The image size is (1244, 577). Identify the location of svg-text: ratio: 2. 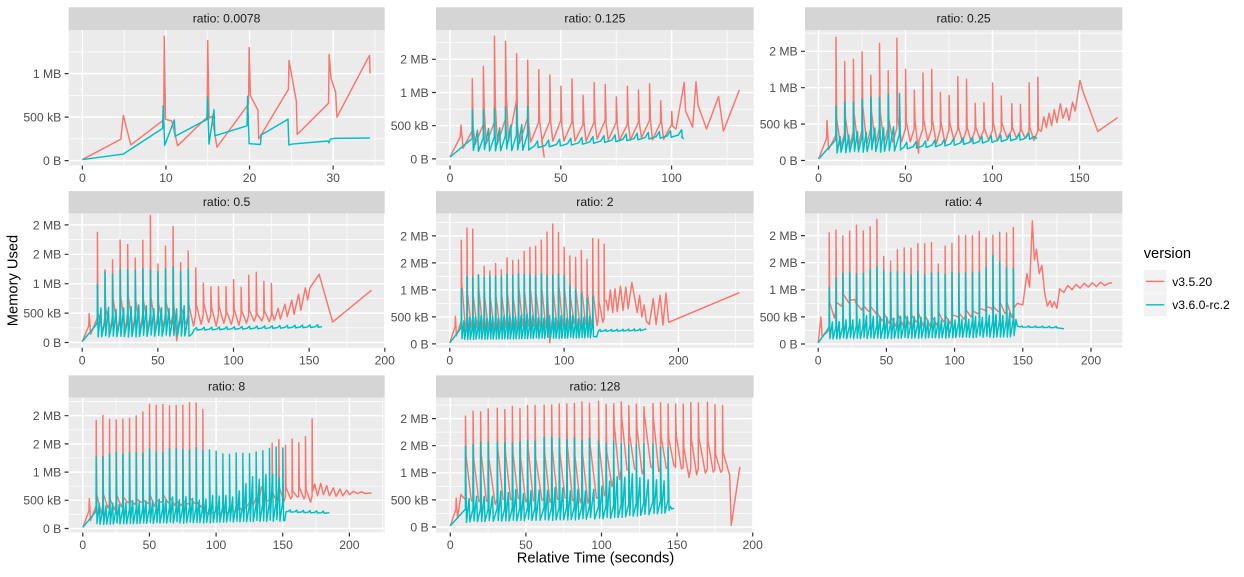
(594, 202).